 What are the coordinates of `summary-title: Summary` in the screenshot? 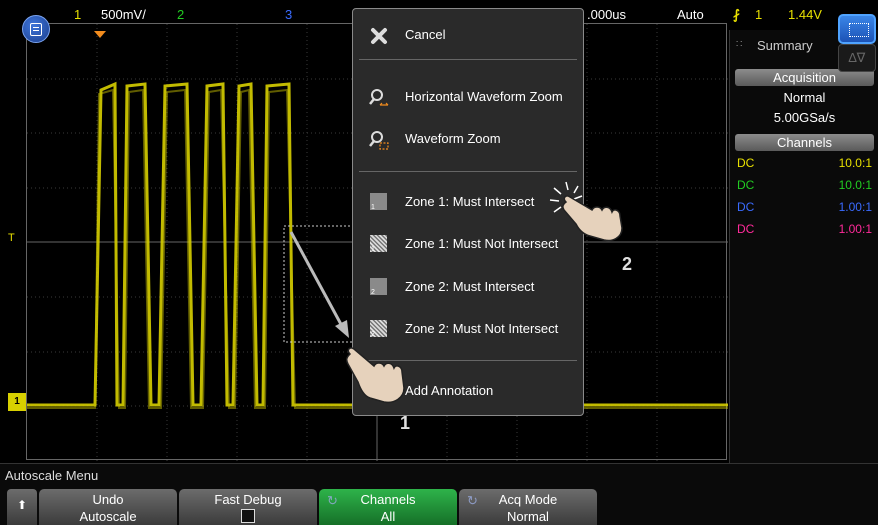 It's located at (785, 45).